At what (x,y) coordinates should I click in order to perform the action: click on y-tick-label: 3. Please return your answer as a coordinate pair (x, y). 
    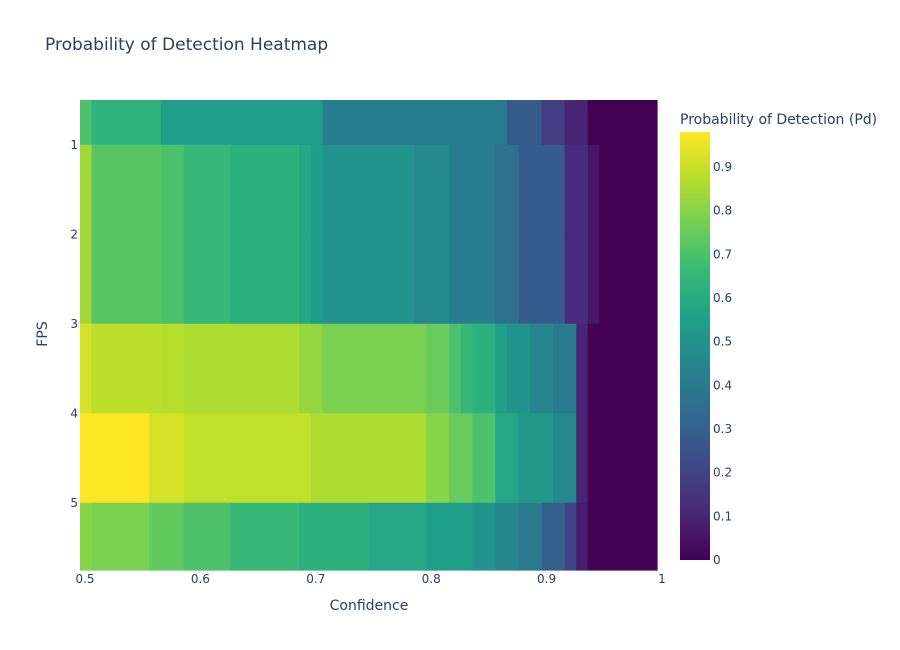
    Looking at the image, I should click on (74, 324).